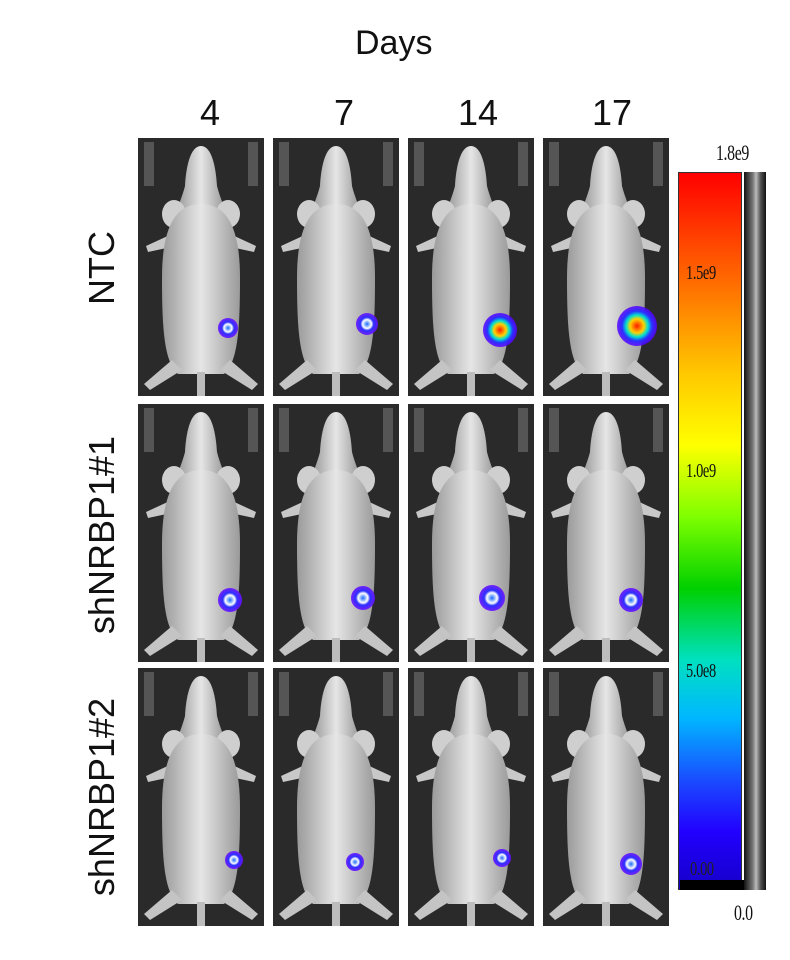 The width and height of the screenshot is (790, 960). Describe the element at coordinates (478, 112) in the screenshot. I see `day-label-14: 14` at that location.